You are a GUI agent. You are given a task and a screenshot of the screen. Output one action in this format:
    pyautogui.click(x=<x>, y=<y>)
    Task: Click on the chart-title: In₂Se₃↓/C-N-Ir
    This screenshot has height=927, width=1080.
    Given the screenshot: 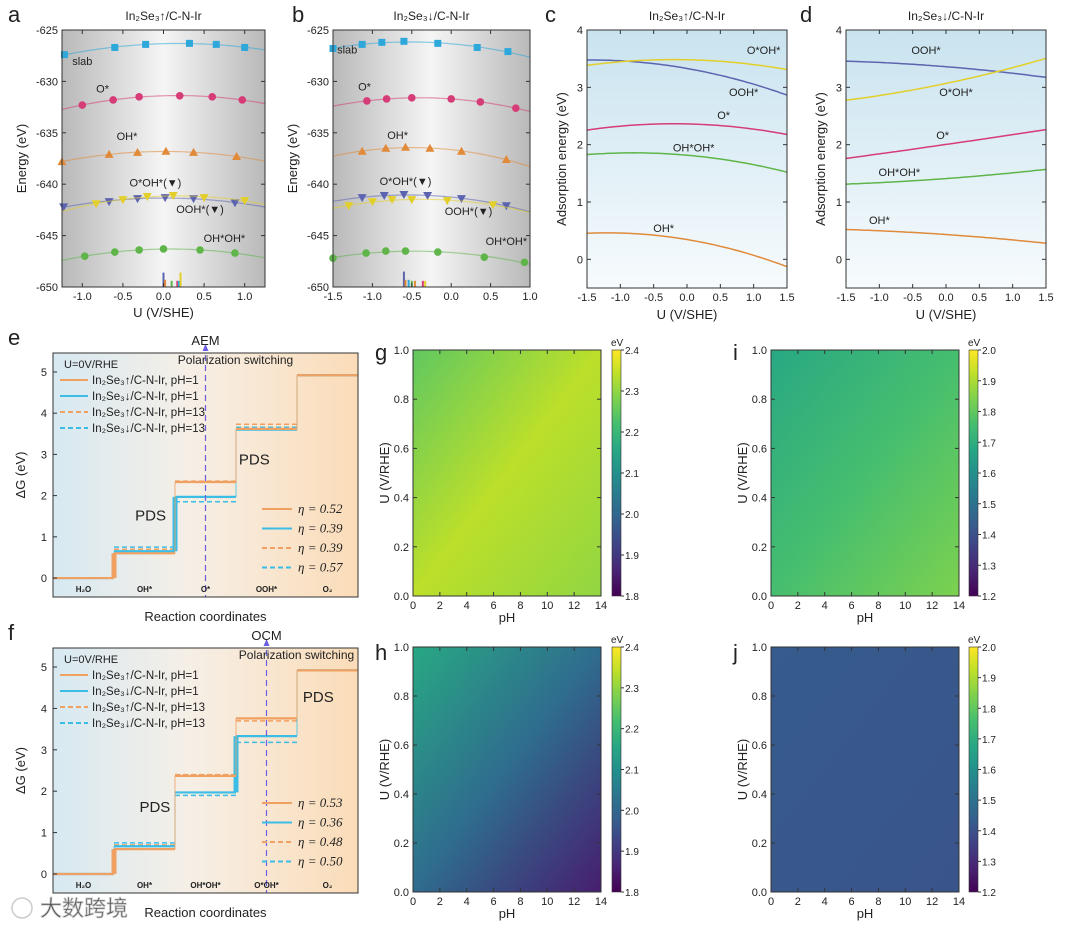 What is the action you would take?
    pyautogui.click(x=946, y=16)
    